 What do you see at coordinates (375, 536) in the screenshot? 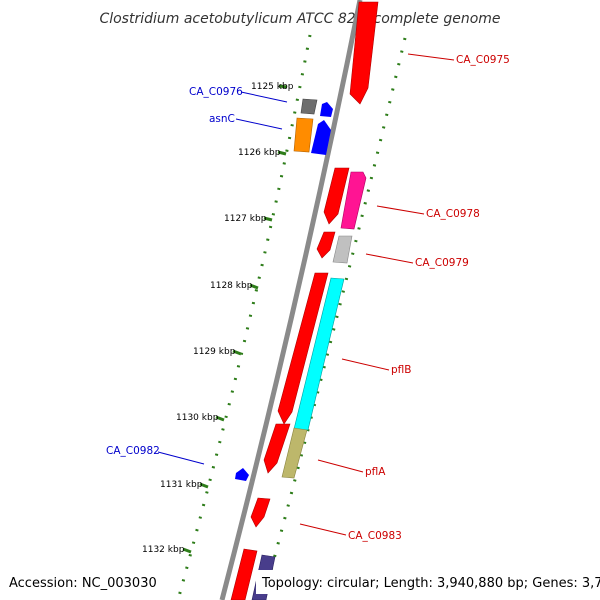
I see `gene-label-ca-c0983: CA_C0983` at bounding box center [375, 536].